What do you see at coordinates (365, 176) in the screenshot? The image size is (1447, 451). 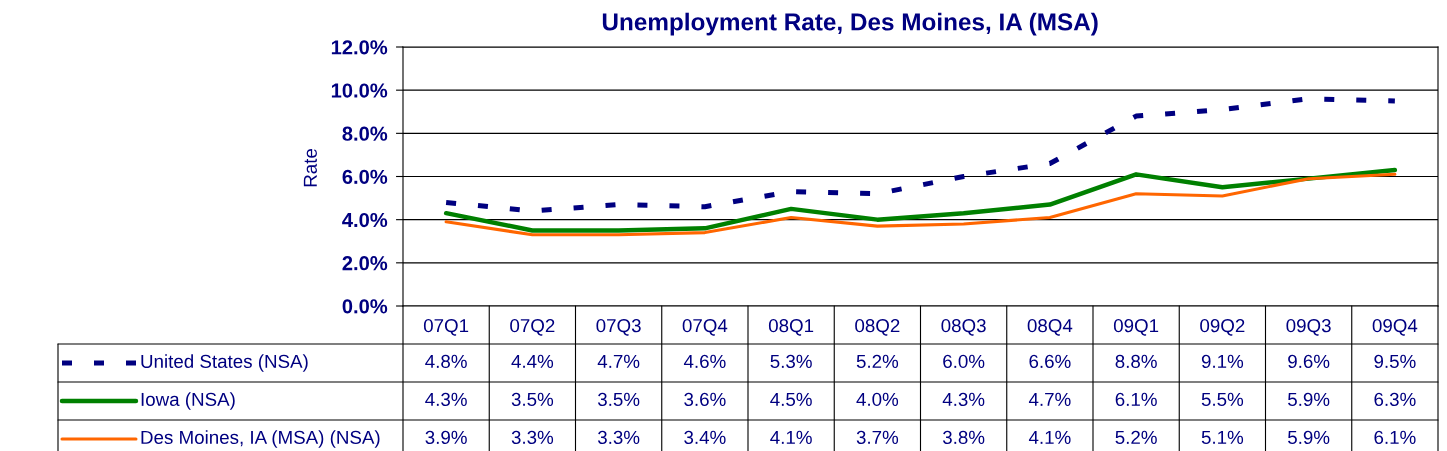 I see `y-tick-label: 6.0%` at bounding box center [365, 176].